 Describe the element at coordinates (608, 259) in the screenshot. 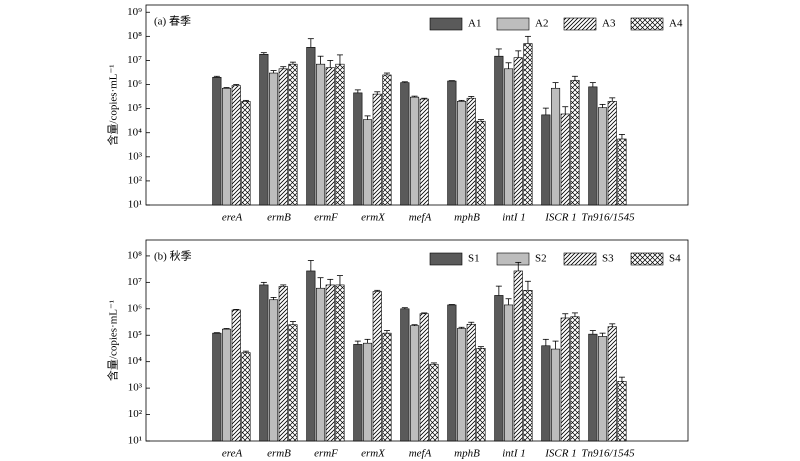

I see `legend-label: S3` at that location.